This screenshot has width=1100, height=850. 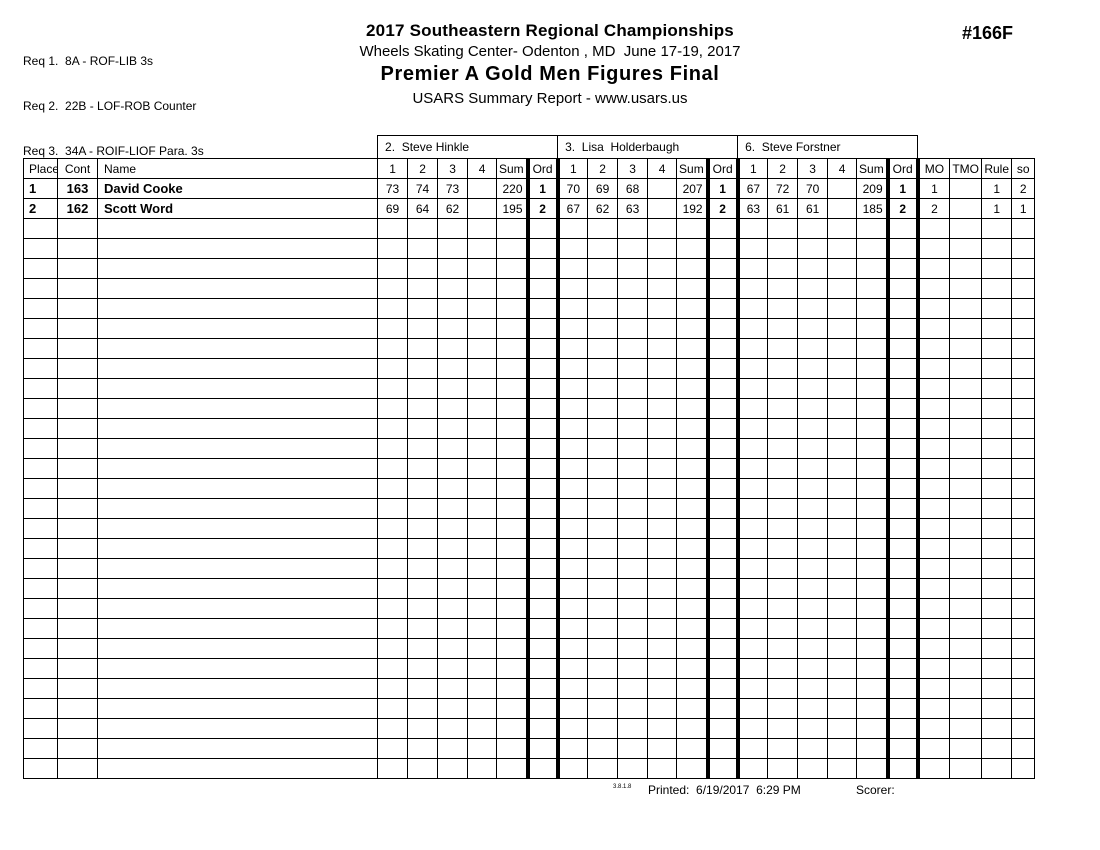 What do you see at coordinates (648, 147) in the screenshot?
I see `judge-name-cell-2: 3. Lisa Holderbaugh` at bounding box center [648, 147].